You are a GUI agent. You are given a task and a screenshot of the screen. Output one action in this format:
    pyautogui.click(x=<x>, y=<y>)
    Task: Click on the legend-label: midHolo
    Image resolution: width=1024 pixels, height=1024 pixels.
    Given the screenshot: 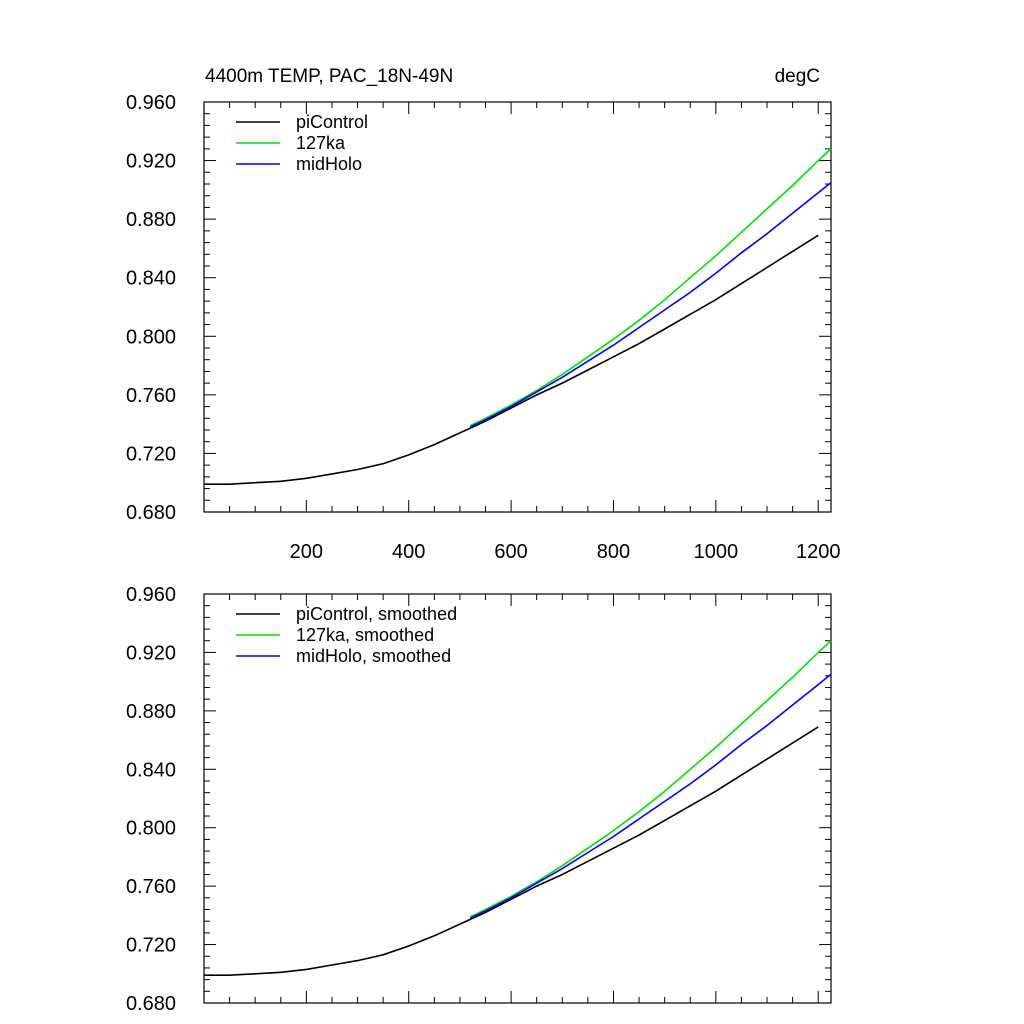 What is the action you would take?
    pyautogui.click(x=329, y=164)
    